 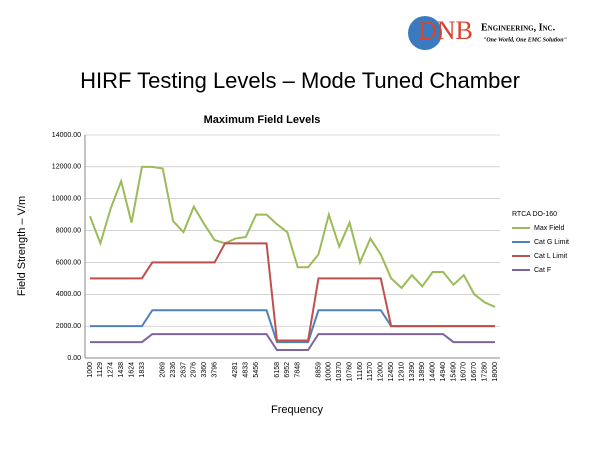 What do you see at coordinates (277, 370) in the screenshot?
I see `x-tick-label: 6158` at bounding box center [277, 370].